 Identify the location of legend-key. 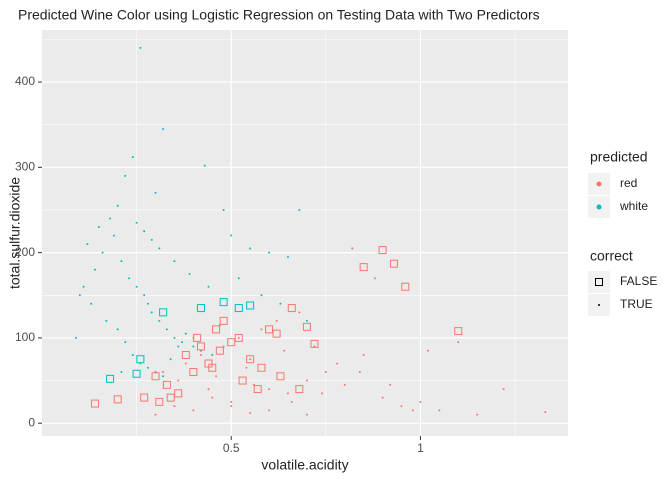
(599, 282).